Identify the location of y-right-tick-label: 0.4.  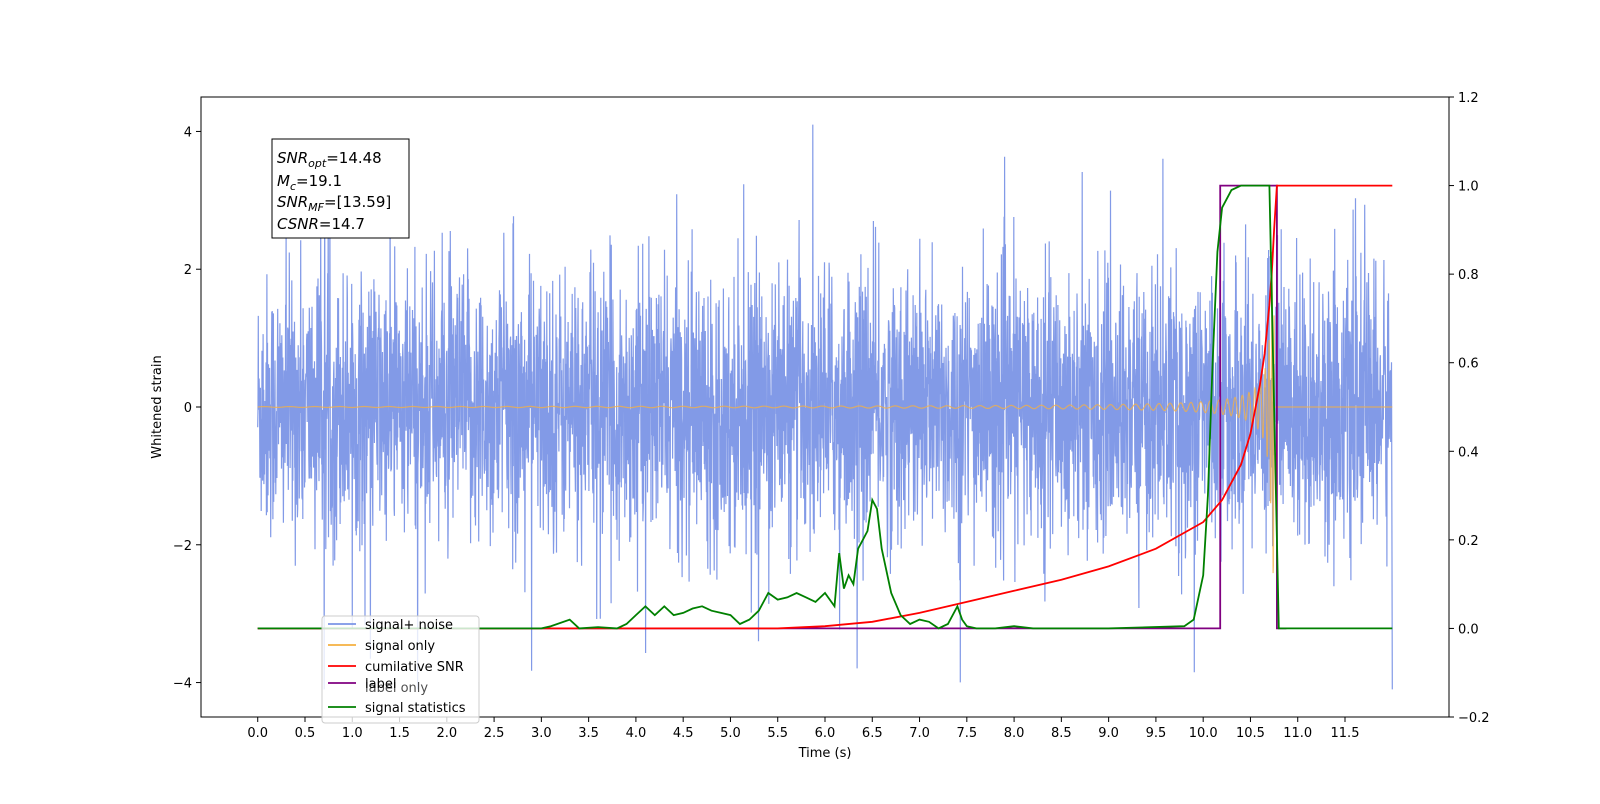
(1468, 452).